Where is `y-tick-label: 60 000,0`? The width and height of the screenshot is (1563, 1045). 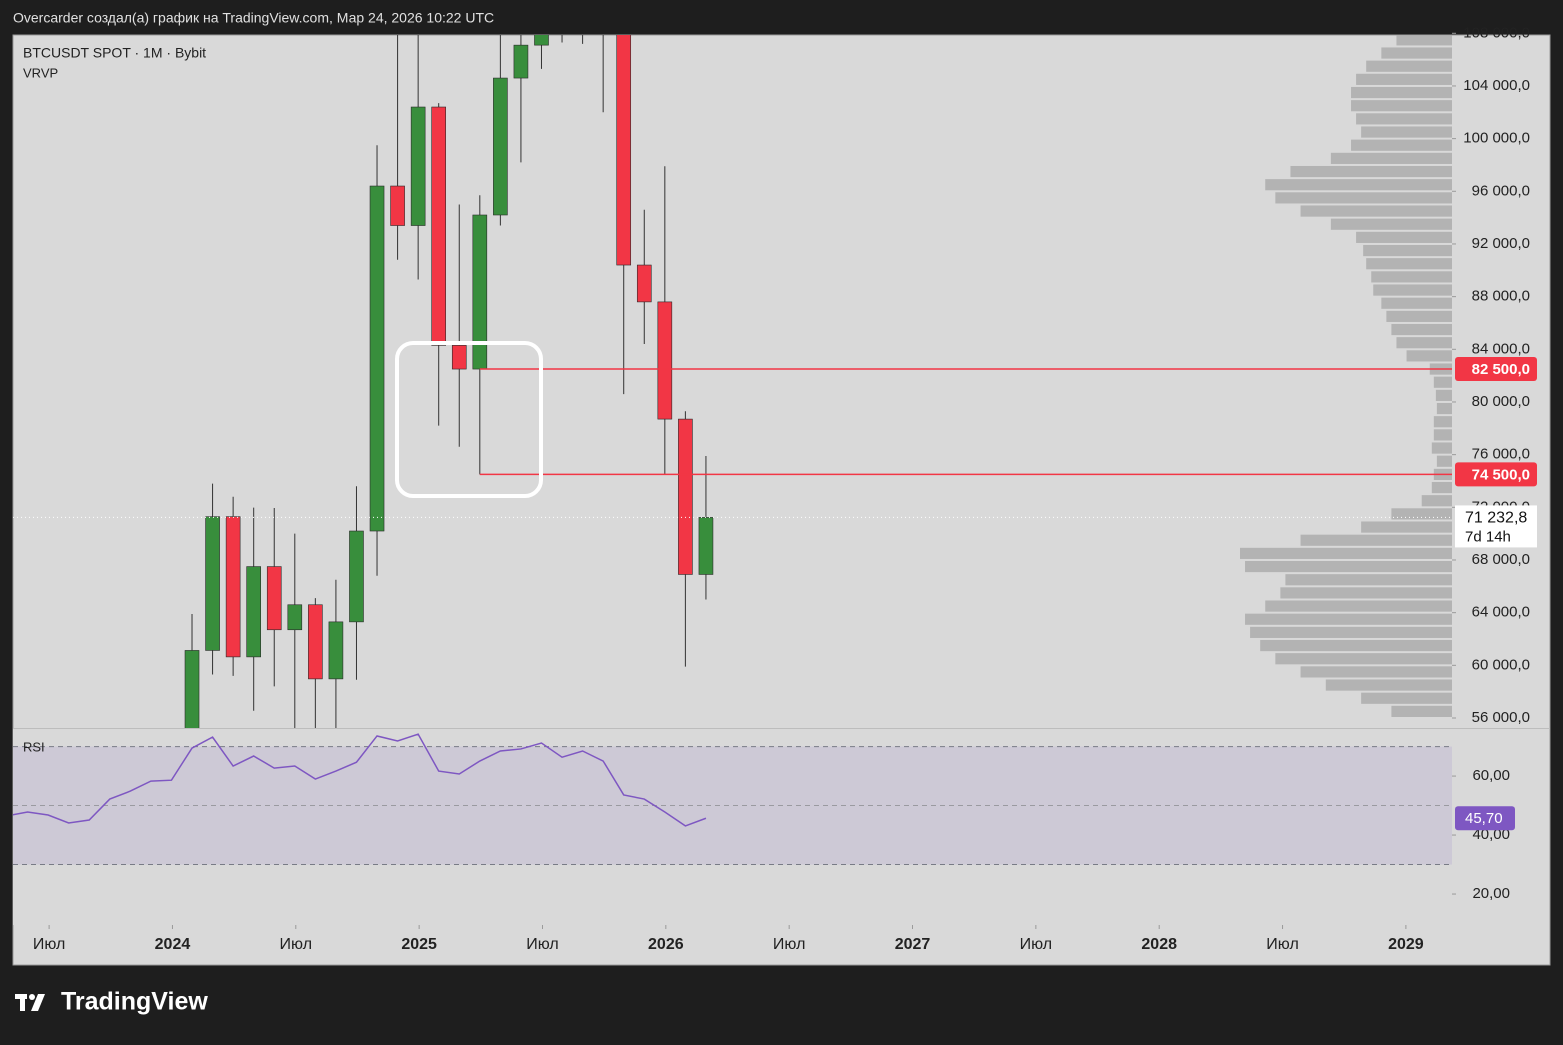 y-tick-label: 60 000,0 is located at coordinates (1501, 664).